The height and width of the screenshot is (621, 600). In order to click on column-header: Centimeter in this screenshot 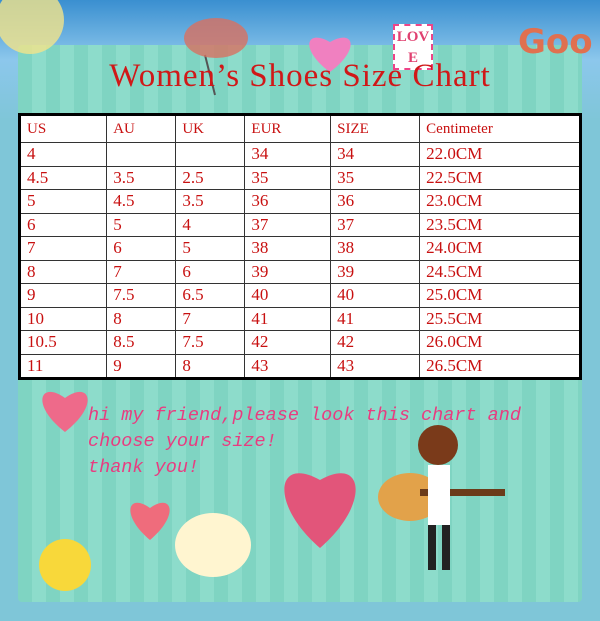, I will do `click(500, 128)`.